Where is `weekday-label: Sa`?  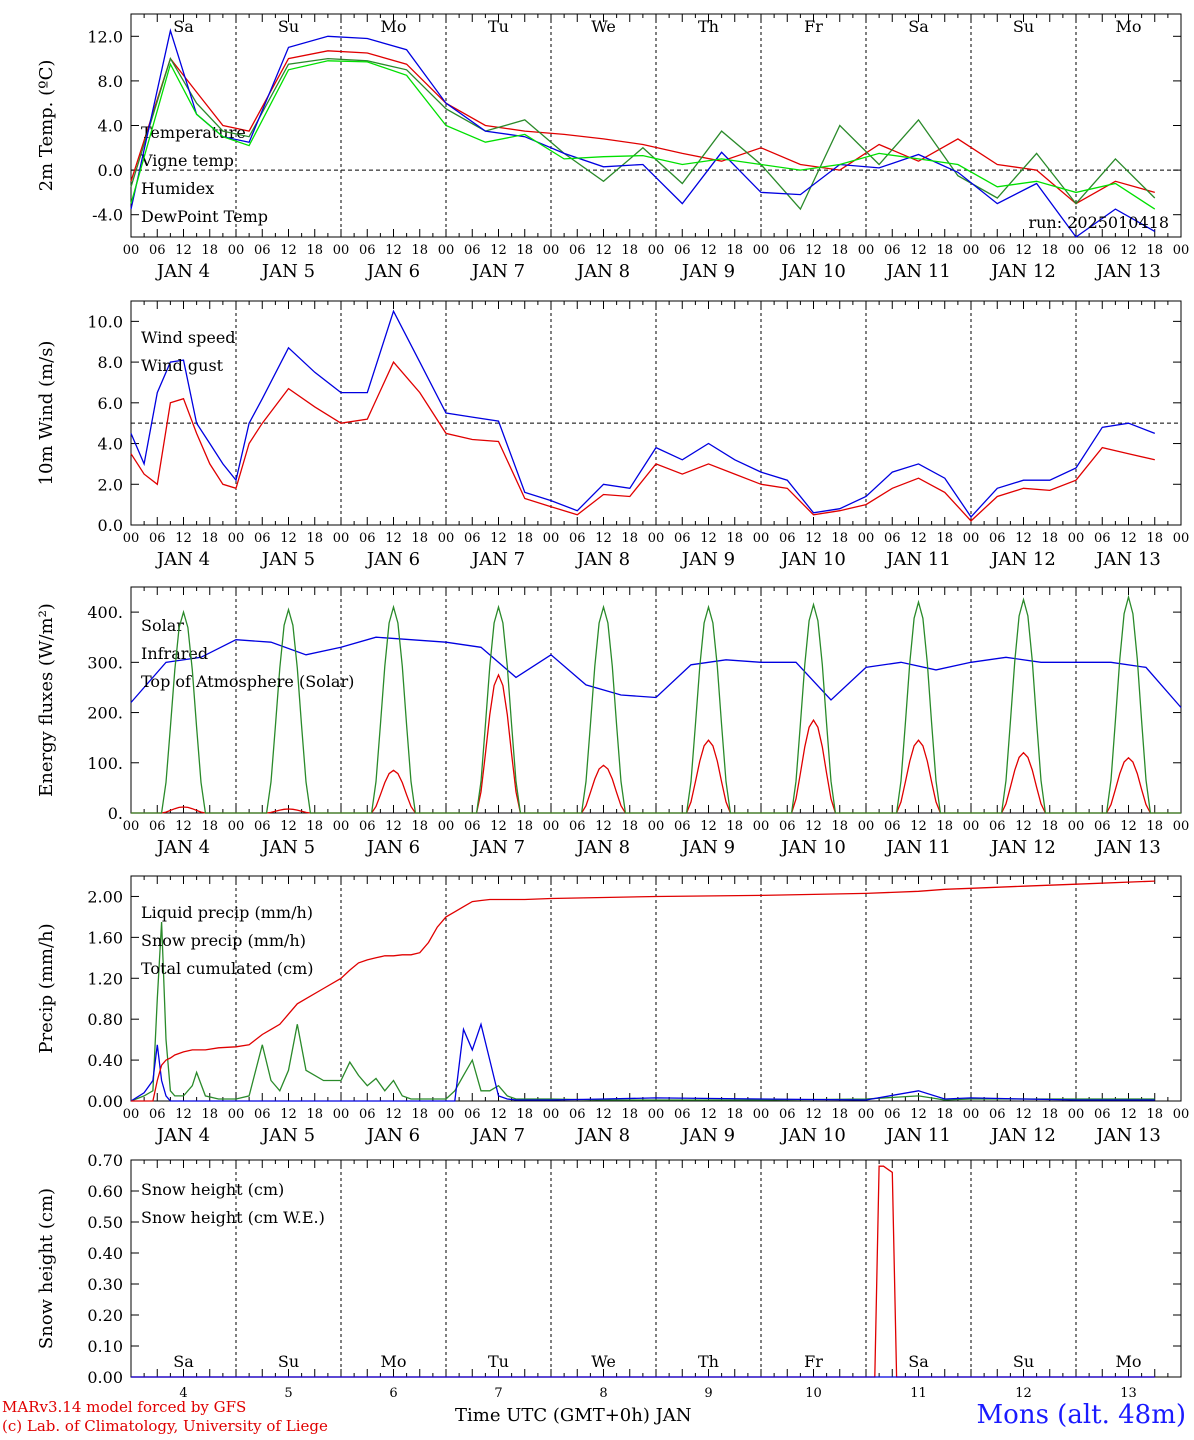 weekday-label: Sa is located at coordinates (918, 26).